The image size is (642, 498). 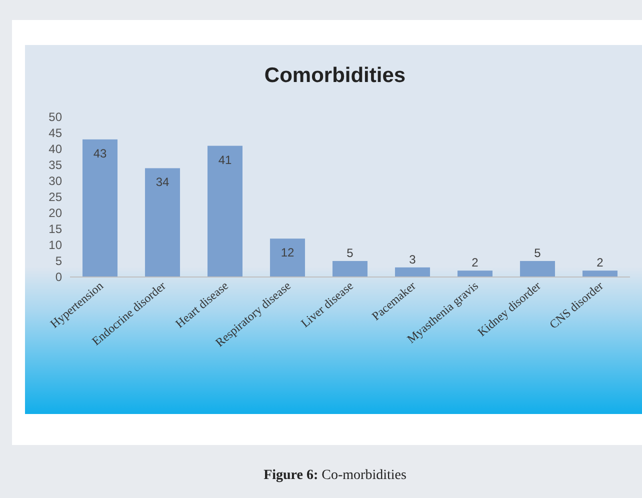 I want to click on data-label: 43, so click(x=100, y=153).